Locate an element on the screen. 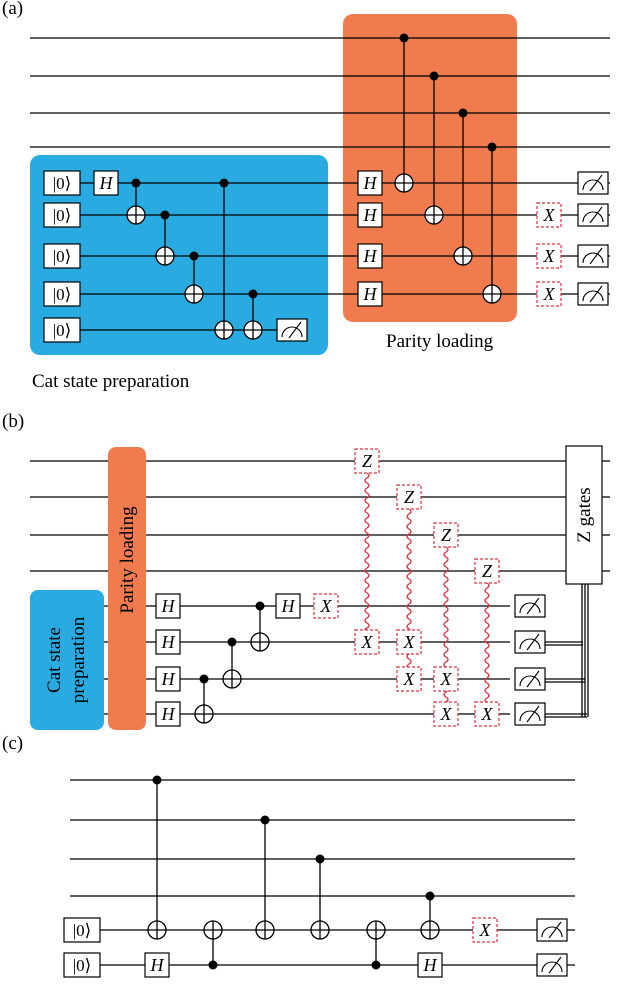 The width and height of the screenshot is (638, 987). z-gates-box is located at coordinates (584, 515).